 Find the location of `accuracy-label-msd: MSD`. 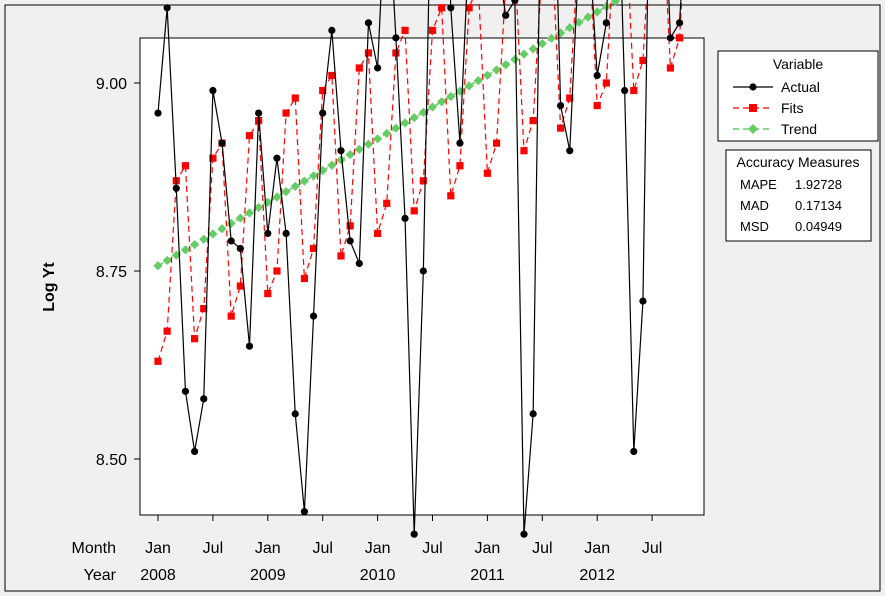

accuracy-label-msd: MSD is located at coordinates (754, 226).